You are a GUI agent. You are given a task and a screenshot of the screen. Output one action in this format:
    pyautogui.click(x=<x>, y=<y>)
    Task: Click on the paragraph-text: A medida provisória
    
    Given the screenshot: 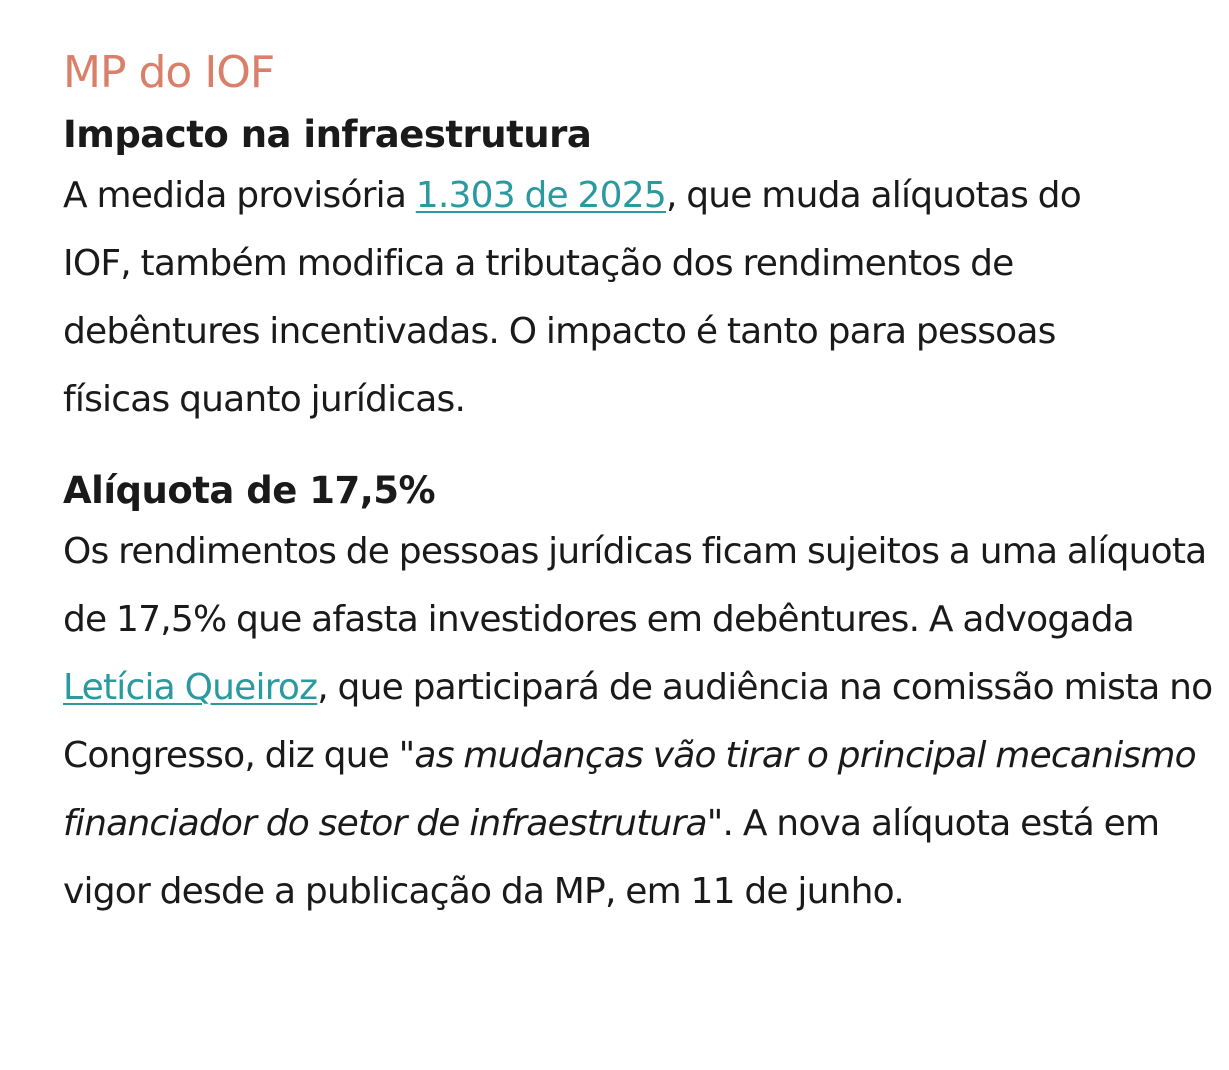 What is the action you would take?
    pyautogui.click(x=239, y=195)
    